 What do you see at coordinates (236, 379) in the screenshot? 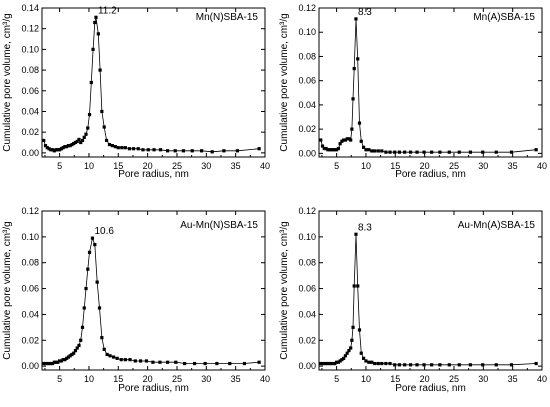
I see `x-tick-label: 35` at bounding box center [236, 379].